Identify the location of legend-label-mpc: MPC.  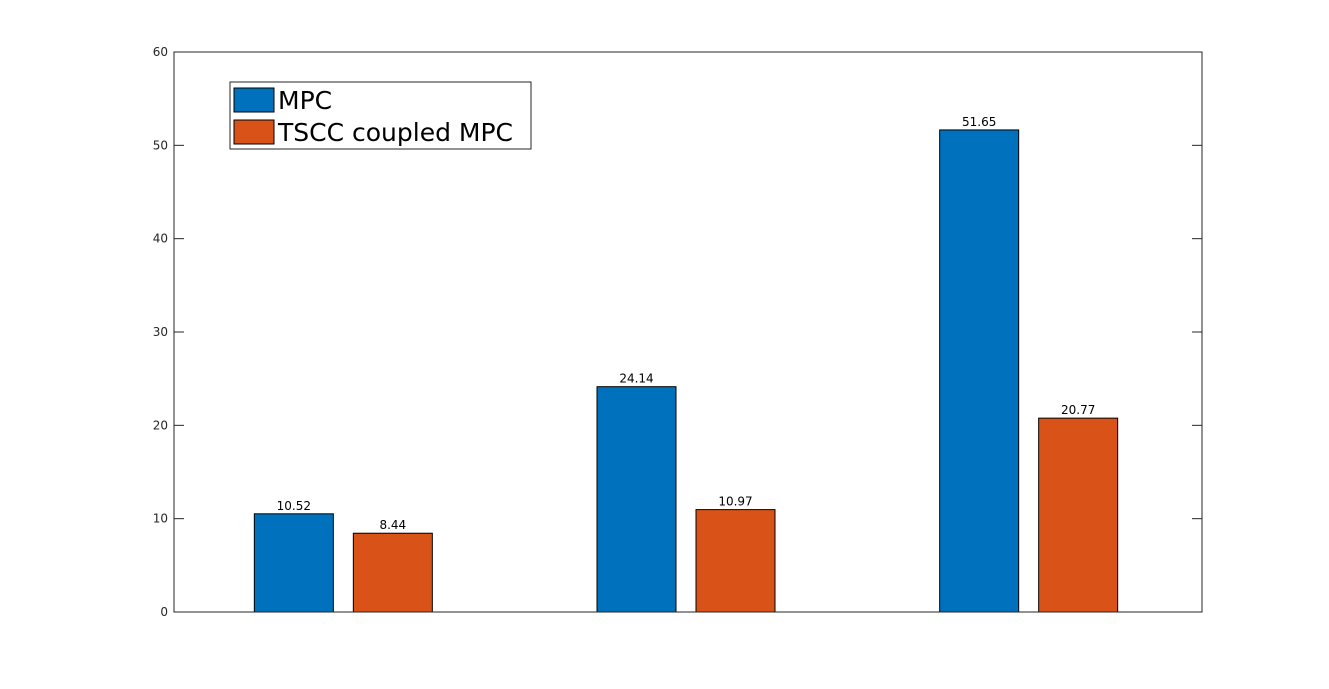
(305, 100).